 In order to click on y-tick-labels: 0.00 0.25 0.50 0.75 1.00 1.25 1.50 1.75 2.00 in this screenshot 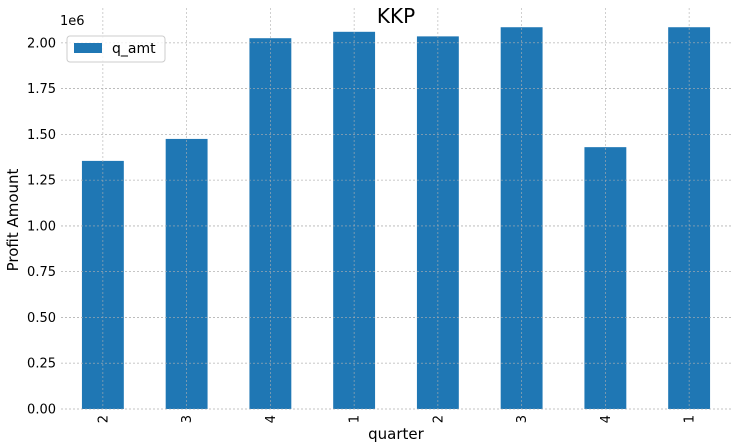, I will do `click(41, 226)`.